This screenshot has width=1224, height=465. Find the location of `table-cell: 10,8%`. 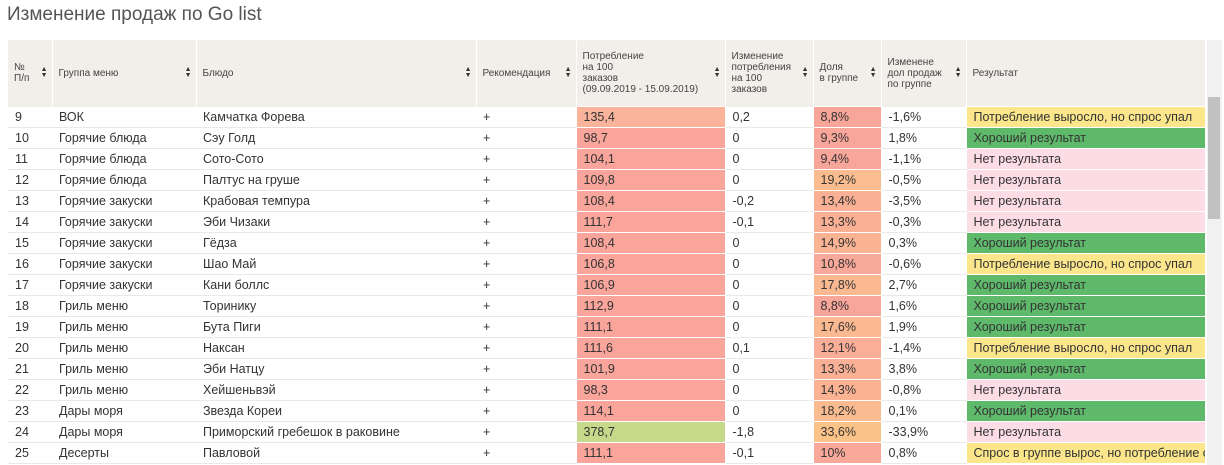

table-cell: 10,8% is located at coordinates (847, 264).